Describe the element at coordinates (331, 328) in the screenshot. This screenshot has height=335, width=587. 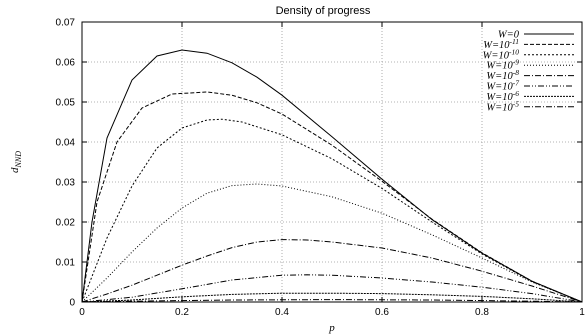
I see `x-axis-label: p` at that location.